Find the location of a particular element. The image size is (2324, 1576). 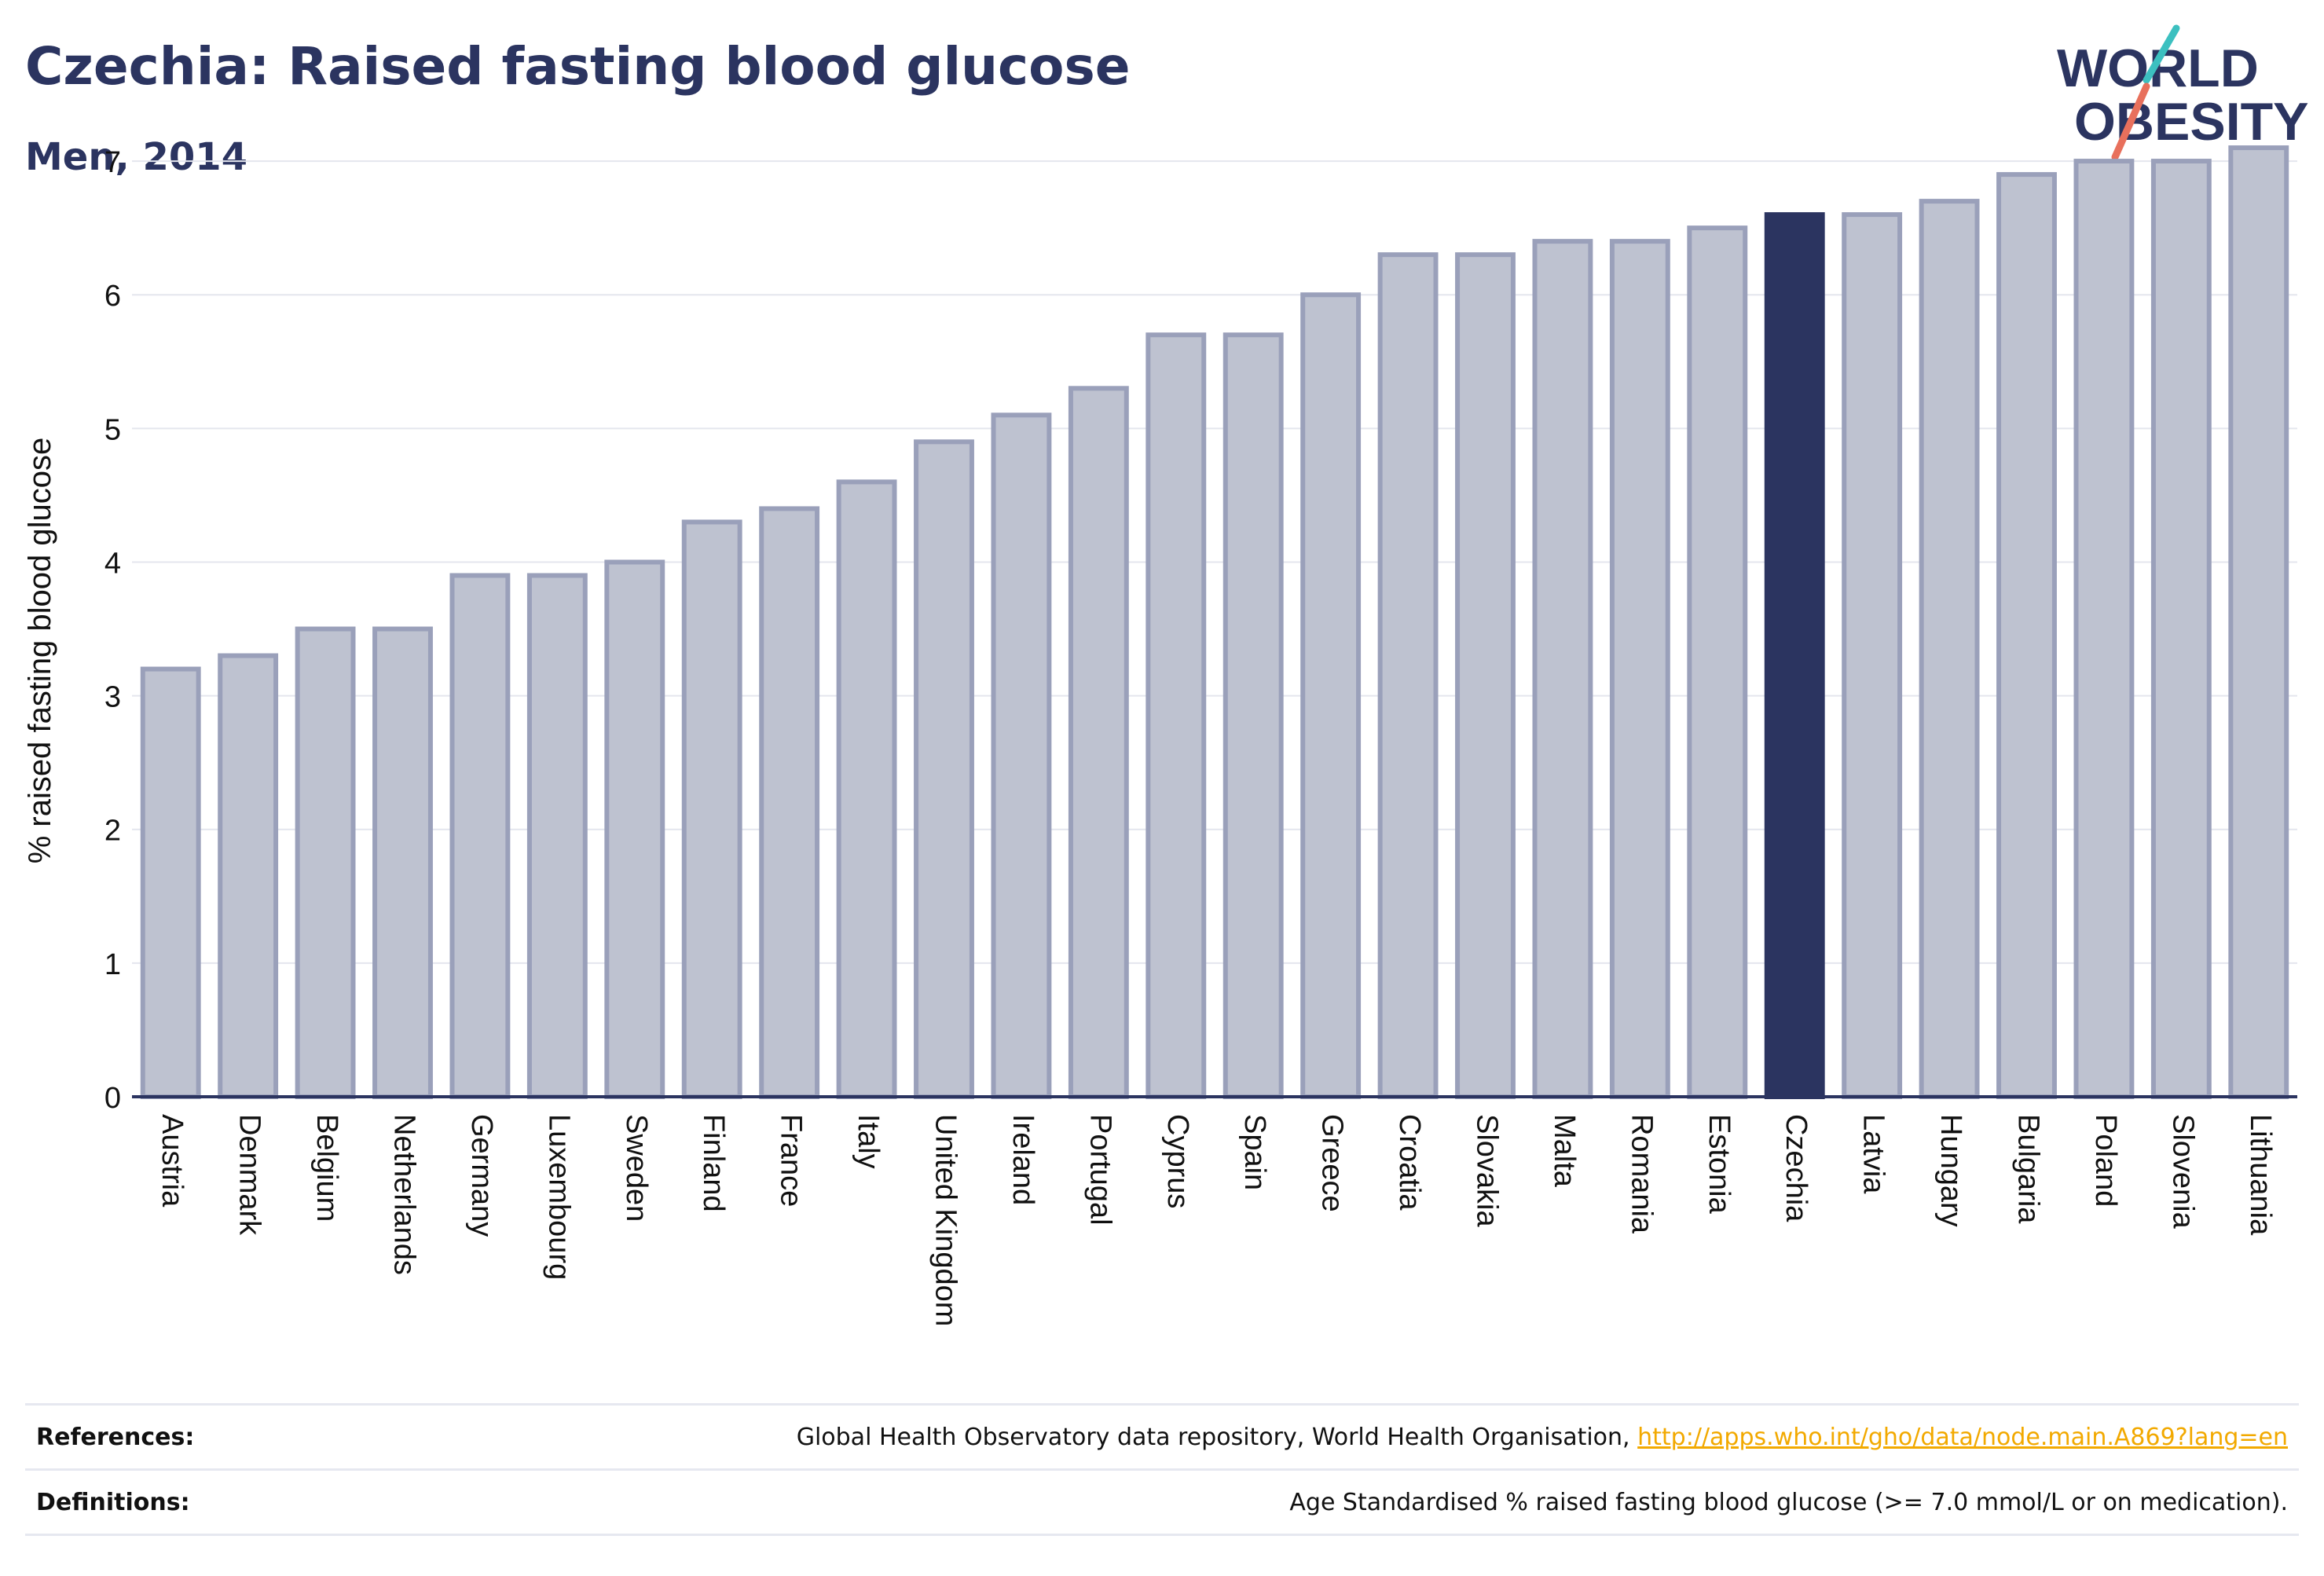

bar-portugal is located at coordinates (1098, 742).